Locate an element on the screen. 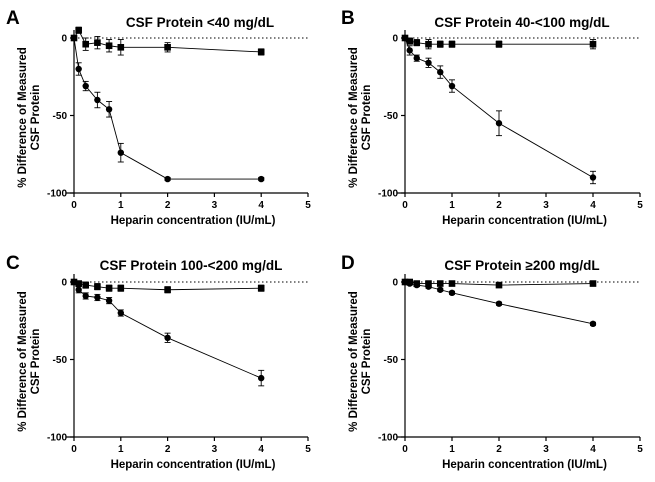 The height and width of the screenshot is (482, 655). chart-title: CSF Protein ≥200 mg/dL is located at coordinates (521, 265).